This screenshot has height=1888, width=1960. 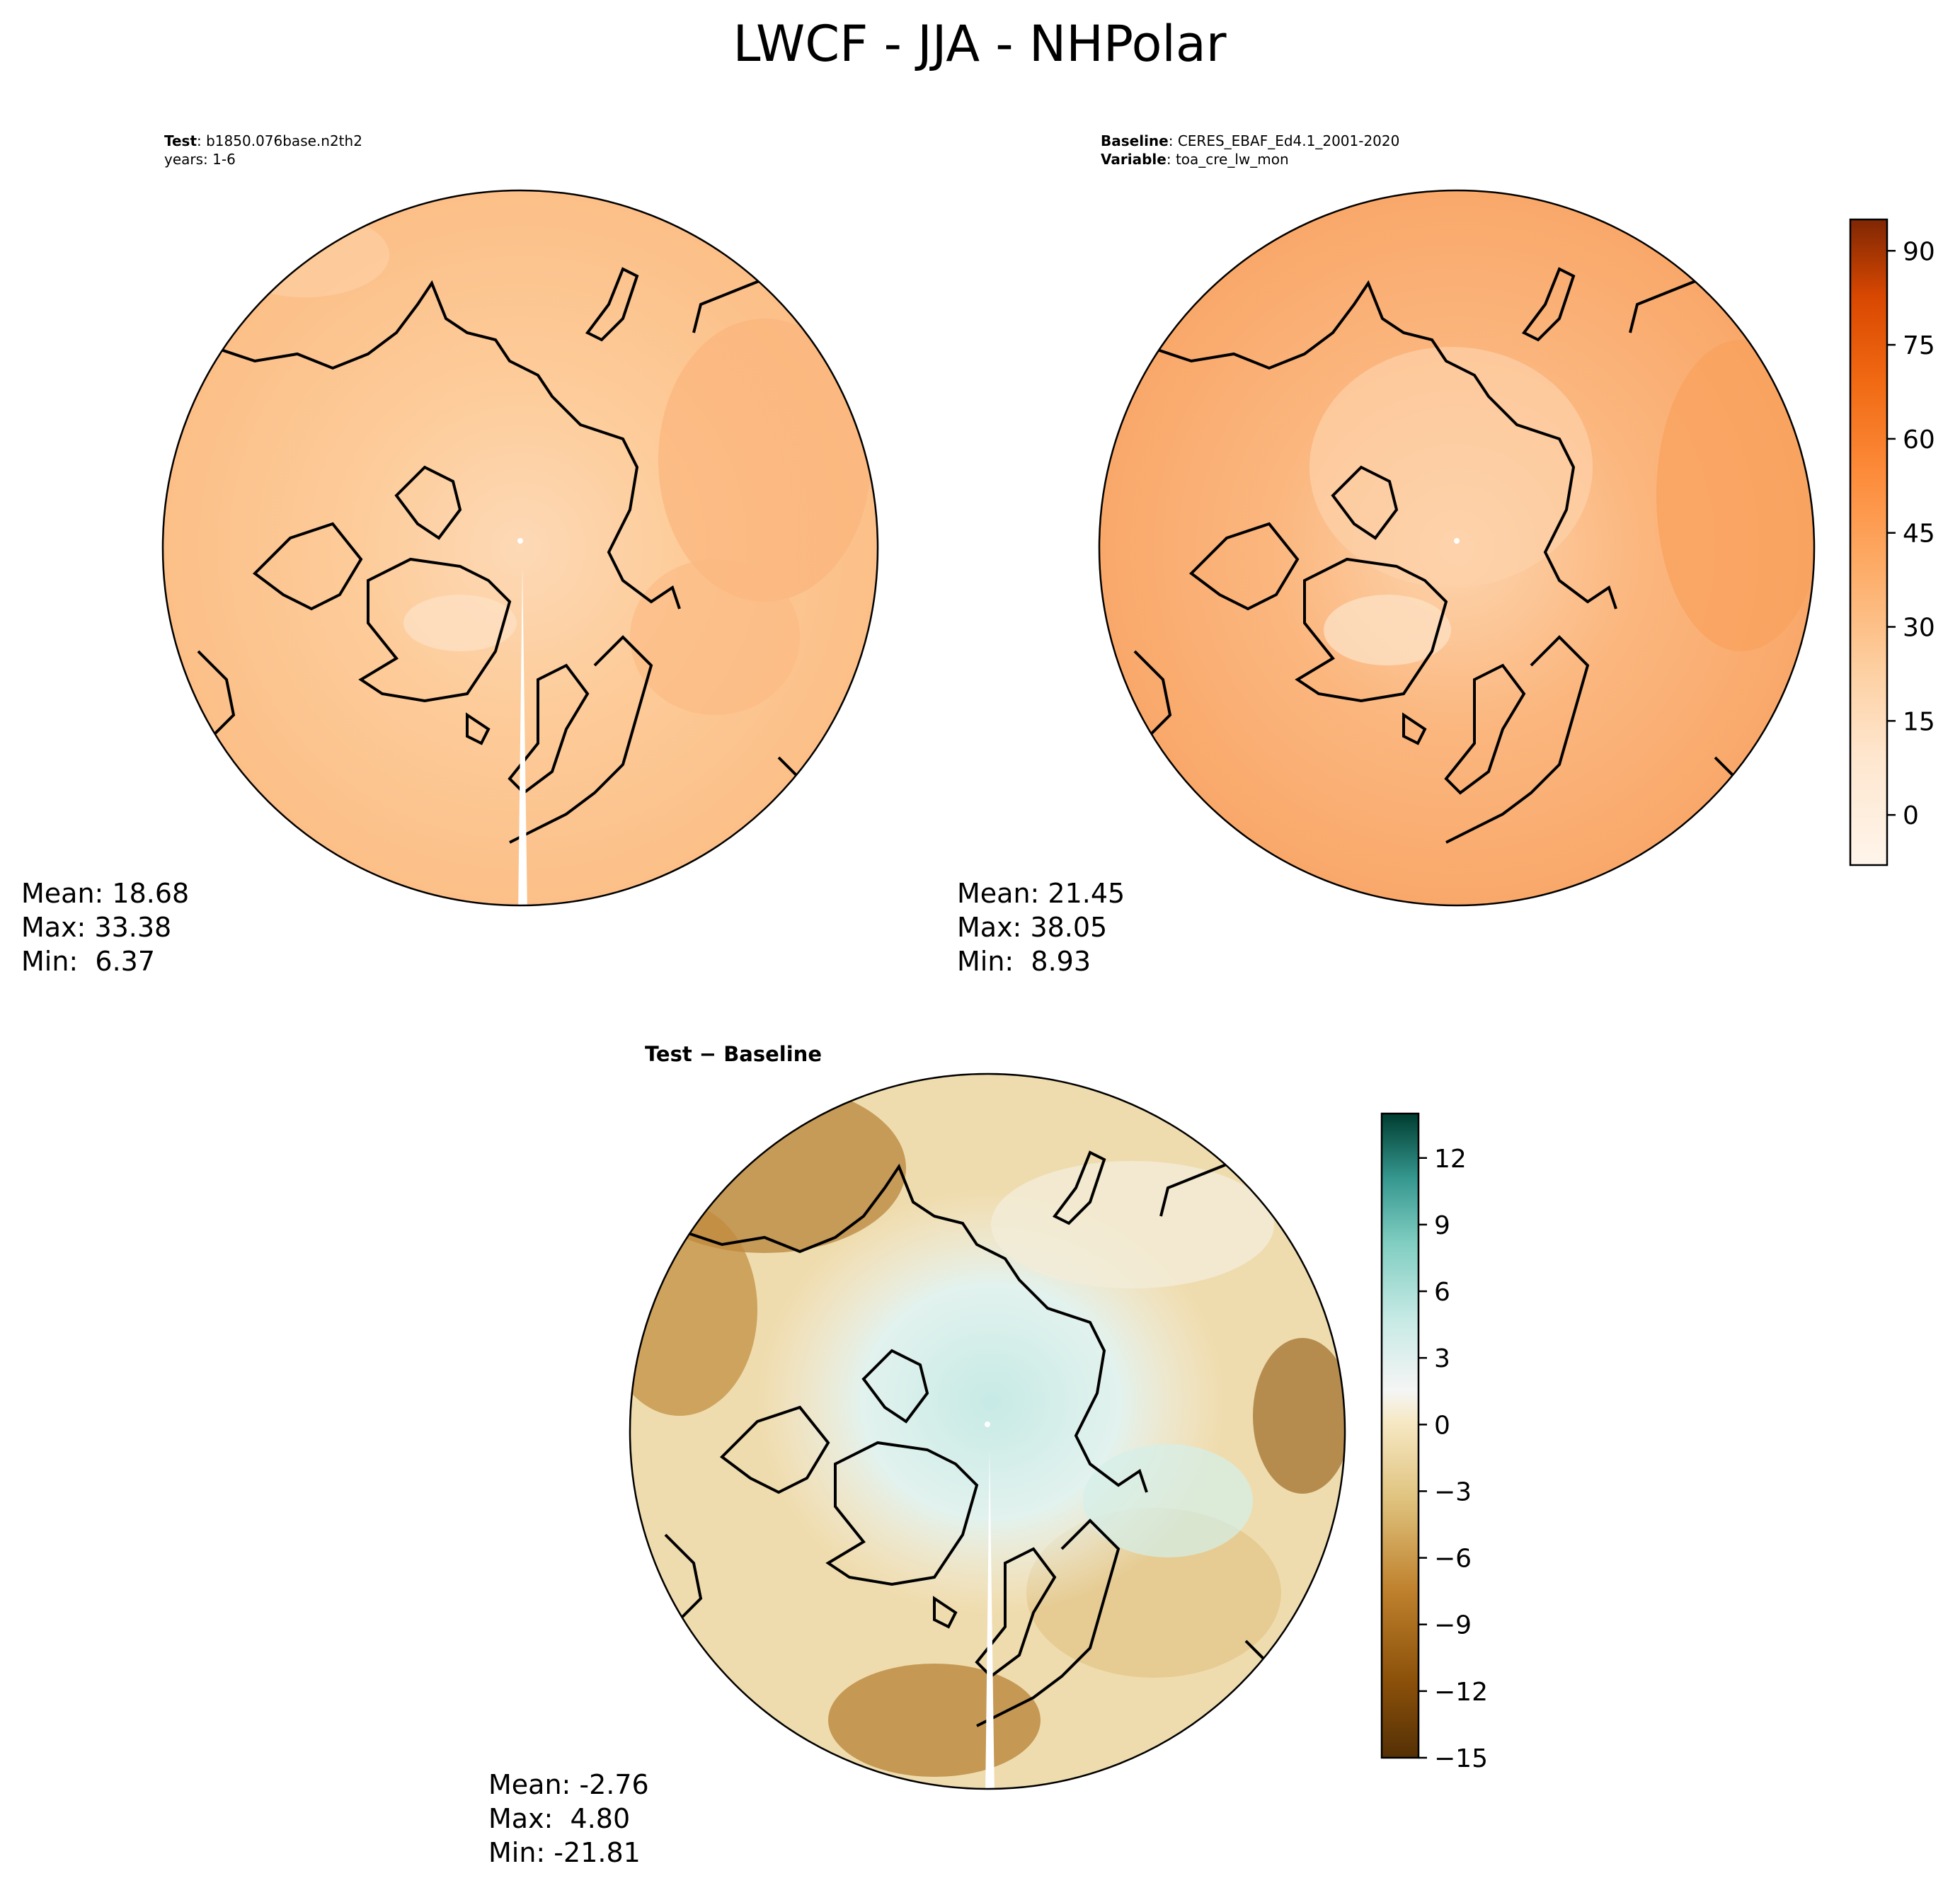 What do you see at coordinates (564, 1853) in the screenshot?
I see `diff-stat-min: Min: -21.81` at bounding box center [564, 1853].